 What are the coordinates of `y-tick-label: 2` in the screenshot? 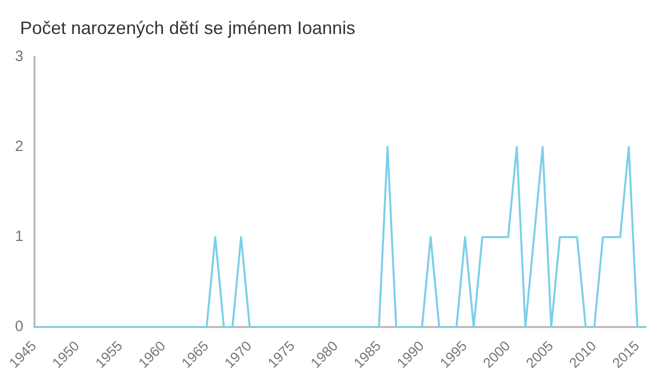 It's located at (19, 147).